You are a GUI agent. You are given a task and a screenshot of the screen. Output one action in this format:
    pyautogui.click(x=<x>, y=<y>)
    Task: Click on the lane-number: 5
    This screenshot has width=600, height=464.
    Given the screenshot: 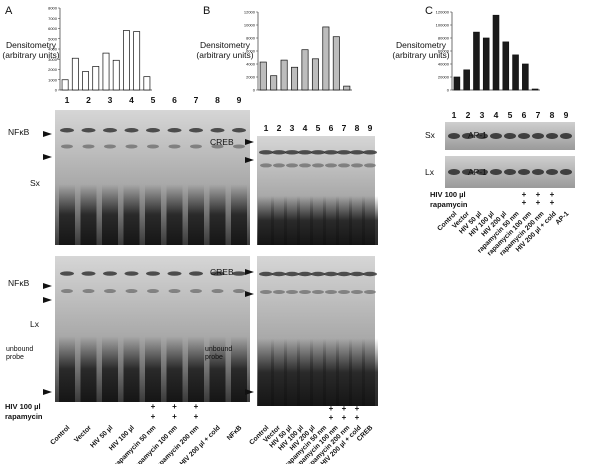 What is the action you would take?
    pyautogui.click(x=510, y=115)
    